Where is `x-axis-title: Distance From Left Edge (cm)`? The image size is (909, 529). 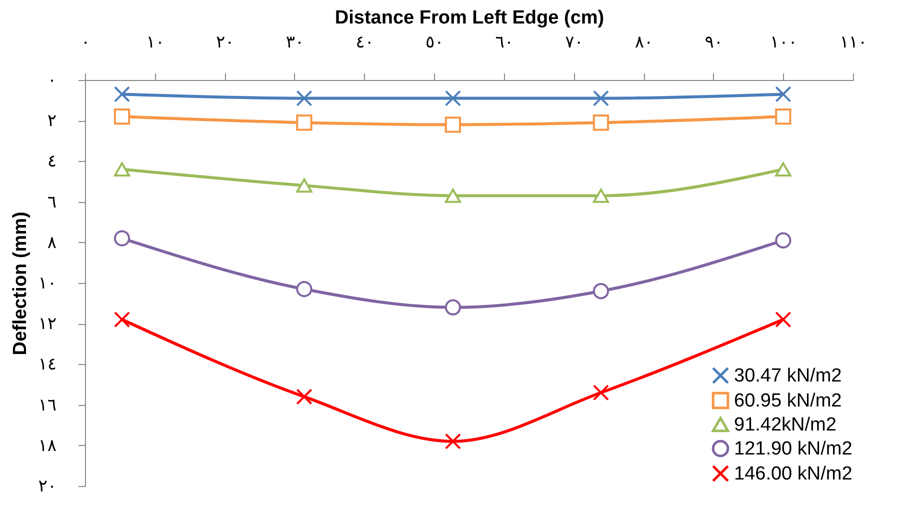 x-axis-title: Distance From Left Edge (cm) is located at coordinates (469, 18).